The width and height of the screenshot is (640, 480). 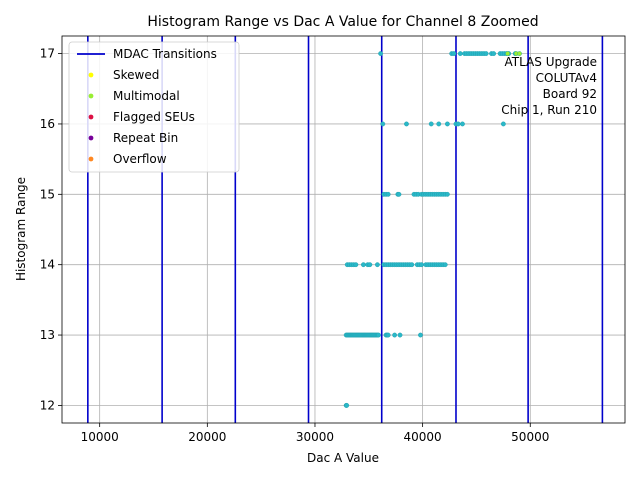 I want to click on legend-box, so click(x=154, y=107).